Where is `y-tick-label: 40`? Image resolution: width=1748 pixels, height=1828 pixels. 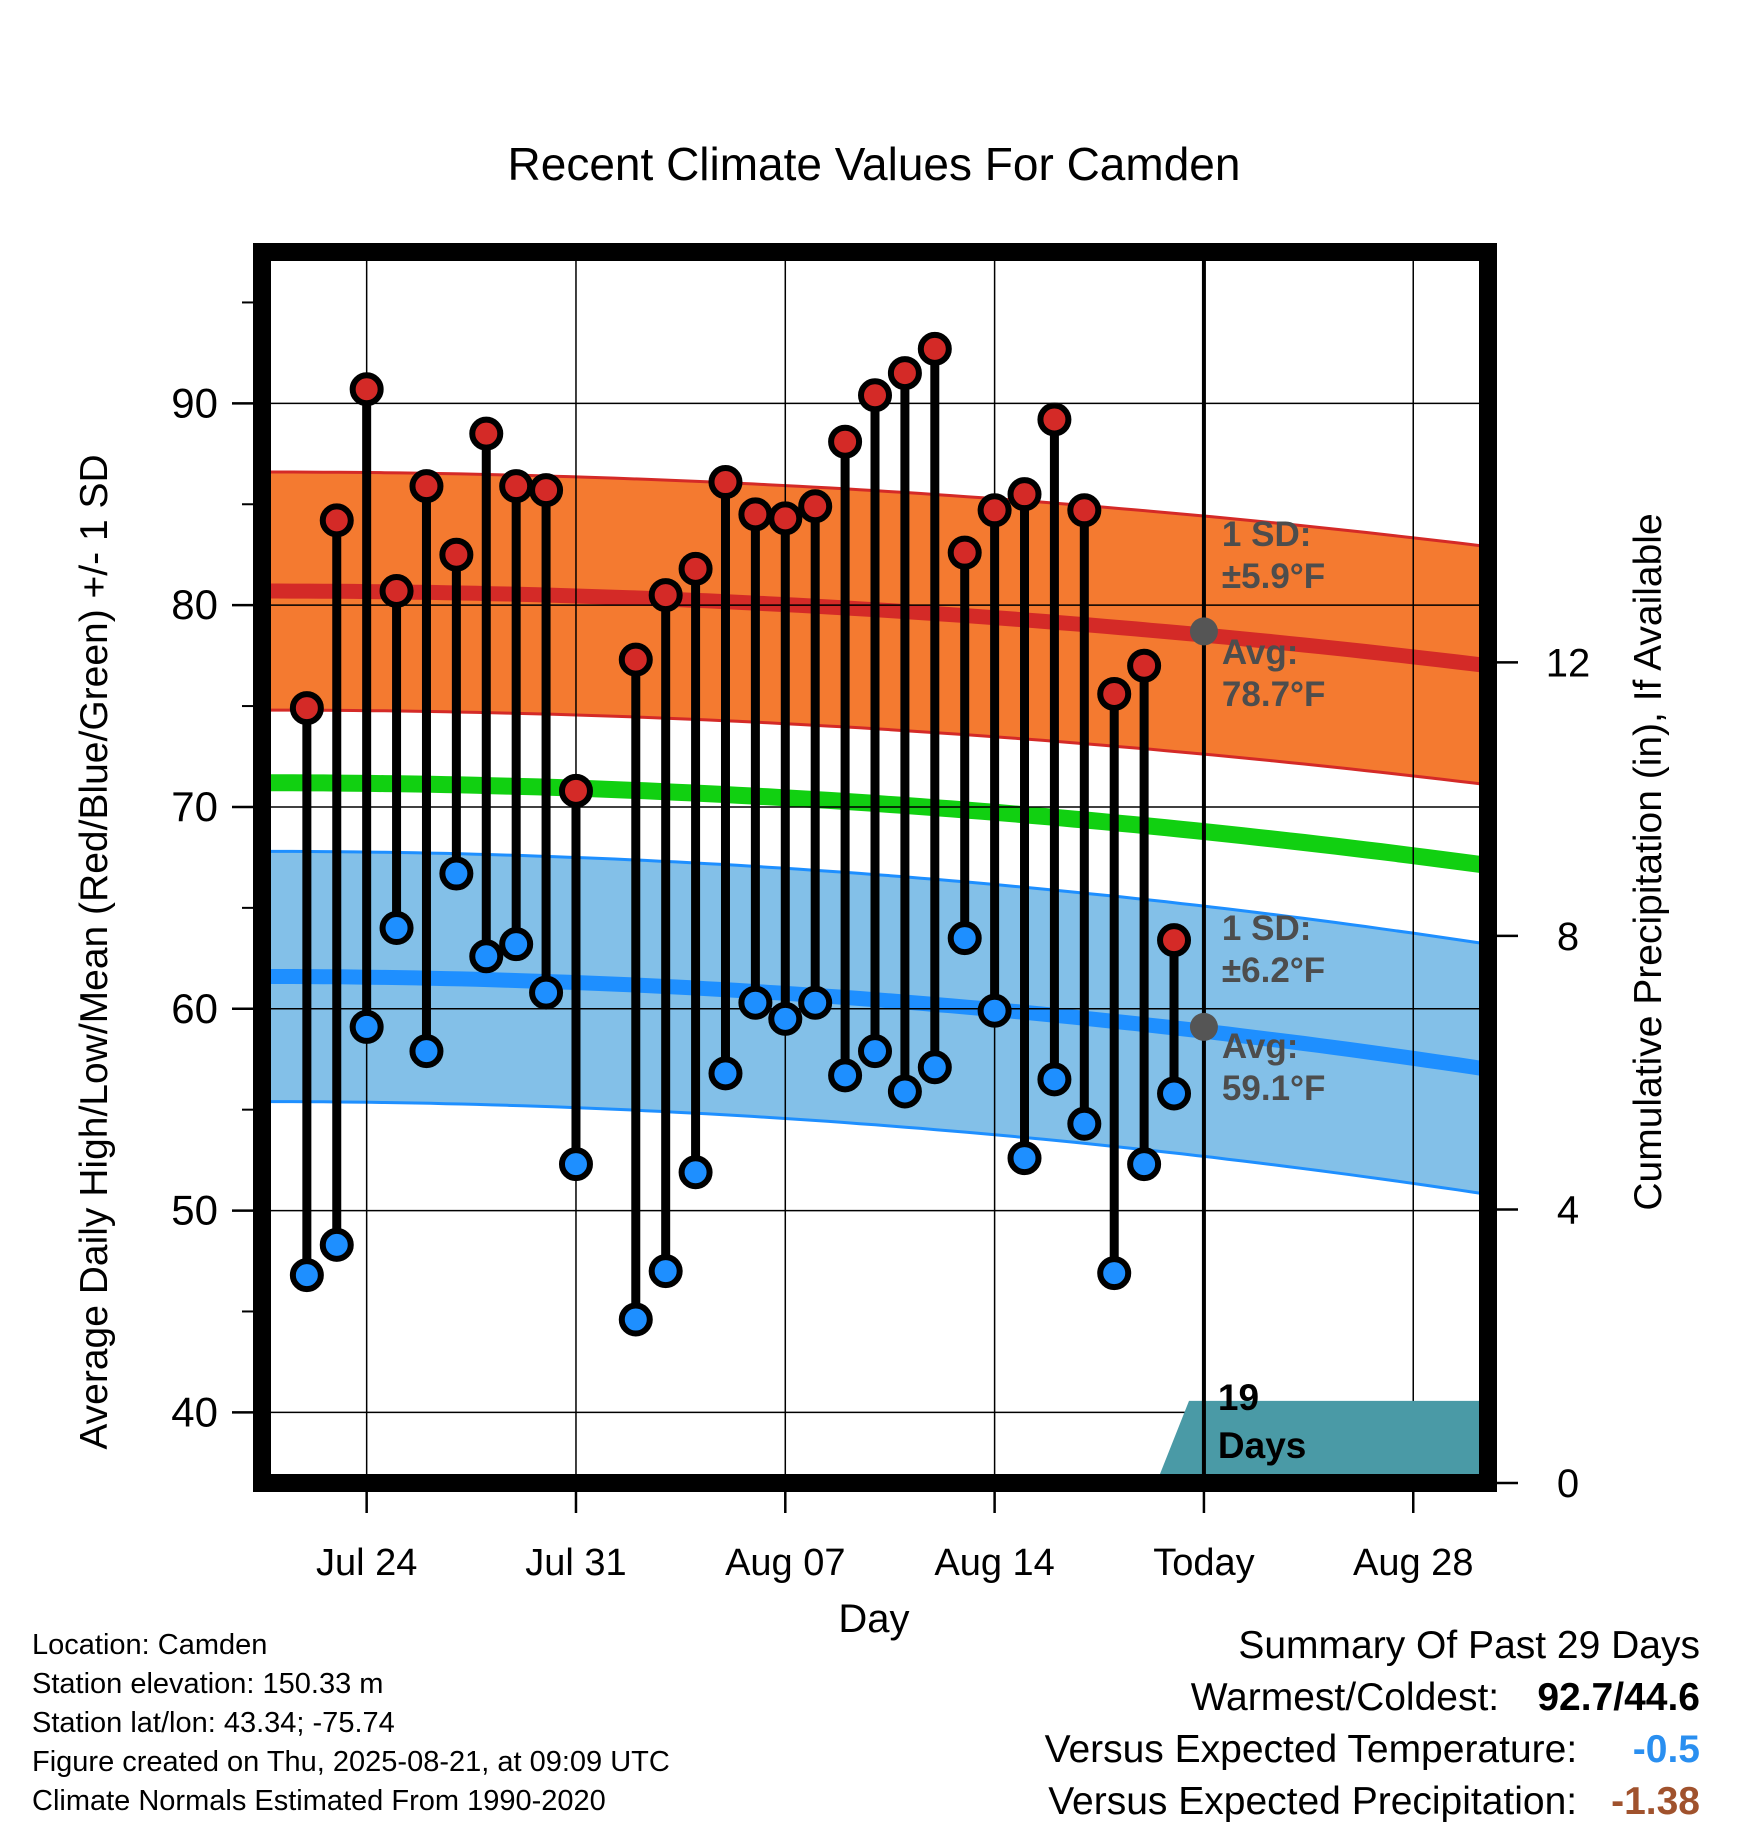
y-tick-label: 40 is located at coordinates (194, 1411).